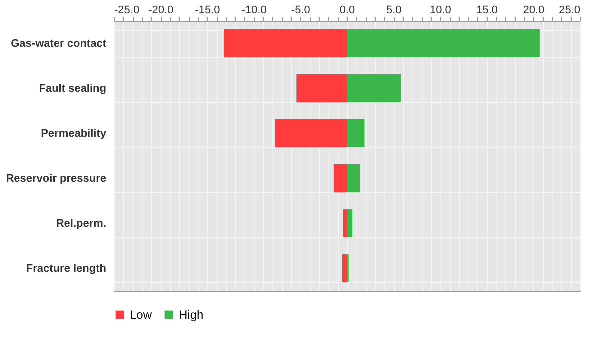 The width and height of the screenshot is (597, 358). I want to click on x-tick-label: 5.0, so click(394, 10).